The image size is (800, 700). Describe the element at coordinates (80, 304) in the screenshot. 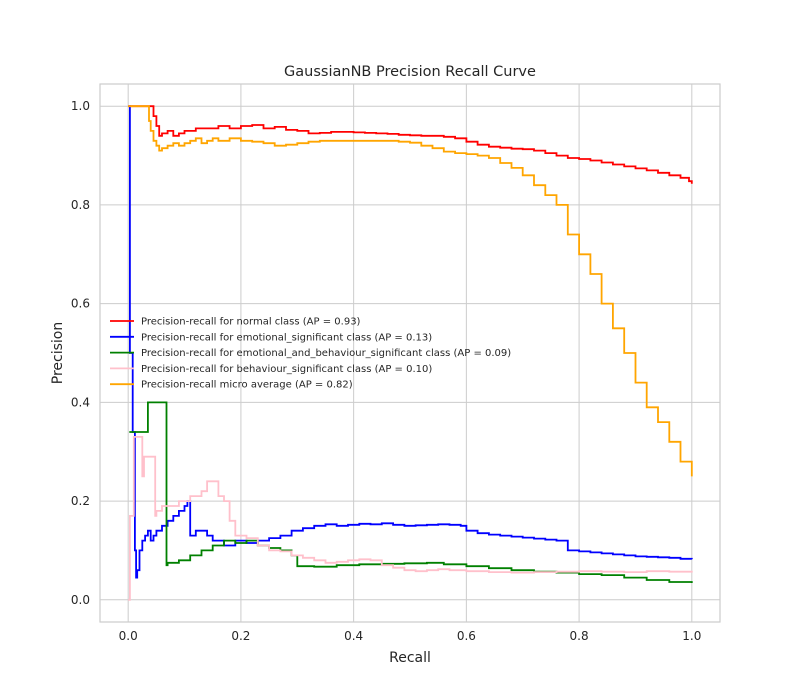

I see `y-tick-label: 0.6` at that location.